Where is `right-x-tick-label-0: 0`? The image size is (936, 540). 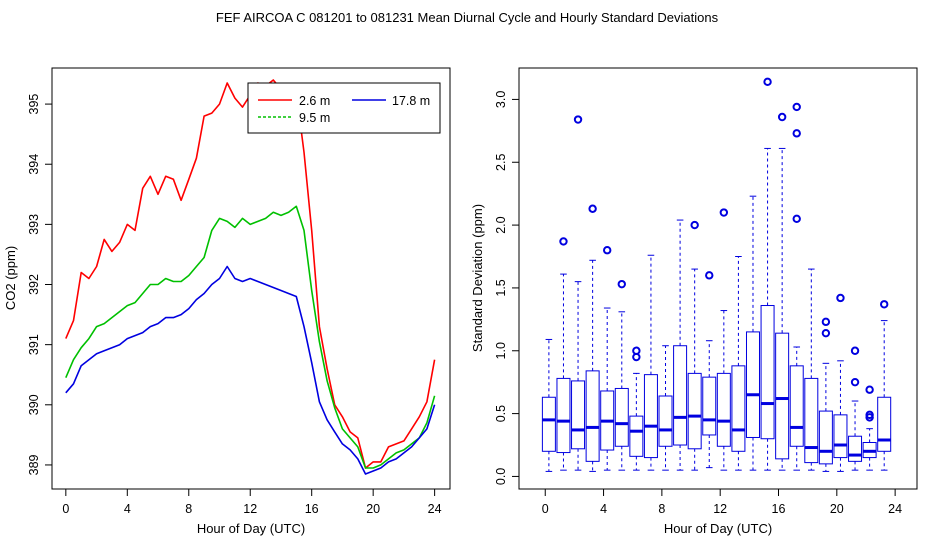
right-x-tick-label-0: 0 is located at coordinates (545, 509).